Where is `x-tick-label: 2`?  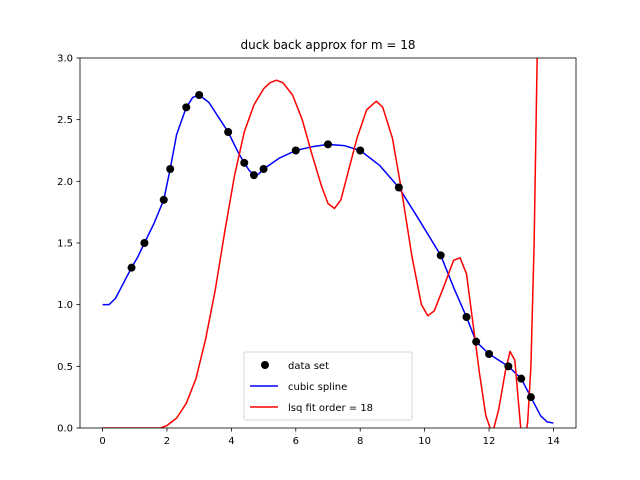 x-tick-label: 2 is located at coordinates (167, 441).